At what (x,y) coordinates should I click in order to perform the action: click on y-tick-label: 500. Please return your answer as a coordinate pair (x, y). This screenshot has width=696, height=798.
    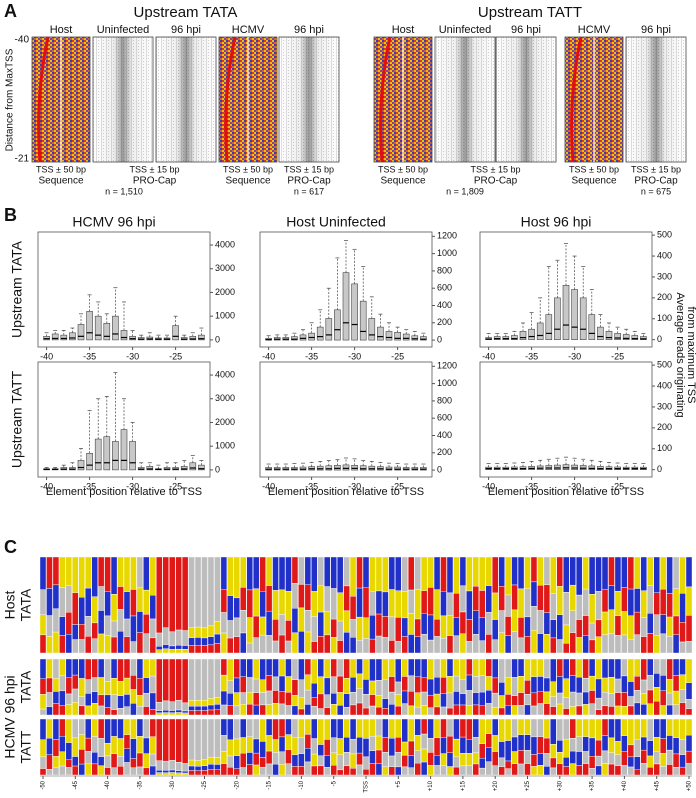
    Looking at the image, I should click on (664, 365).